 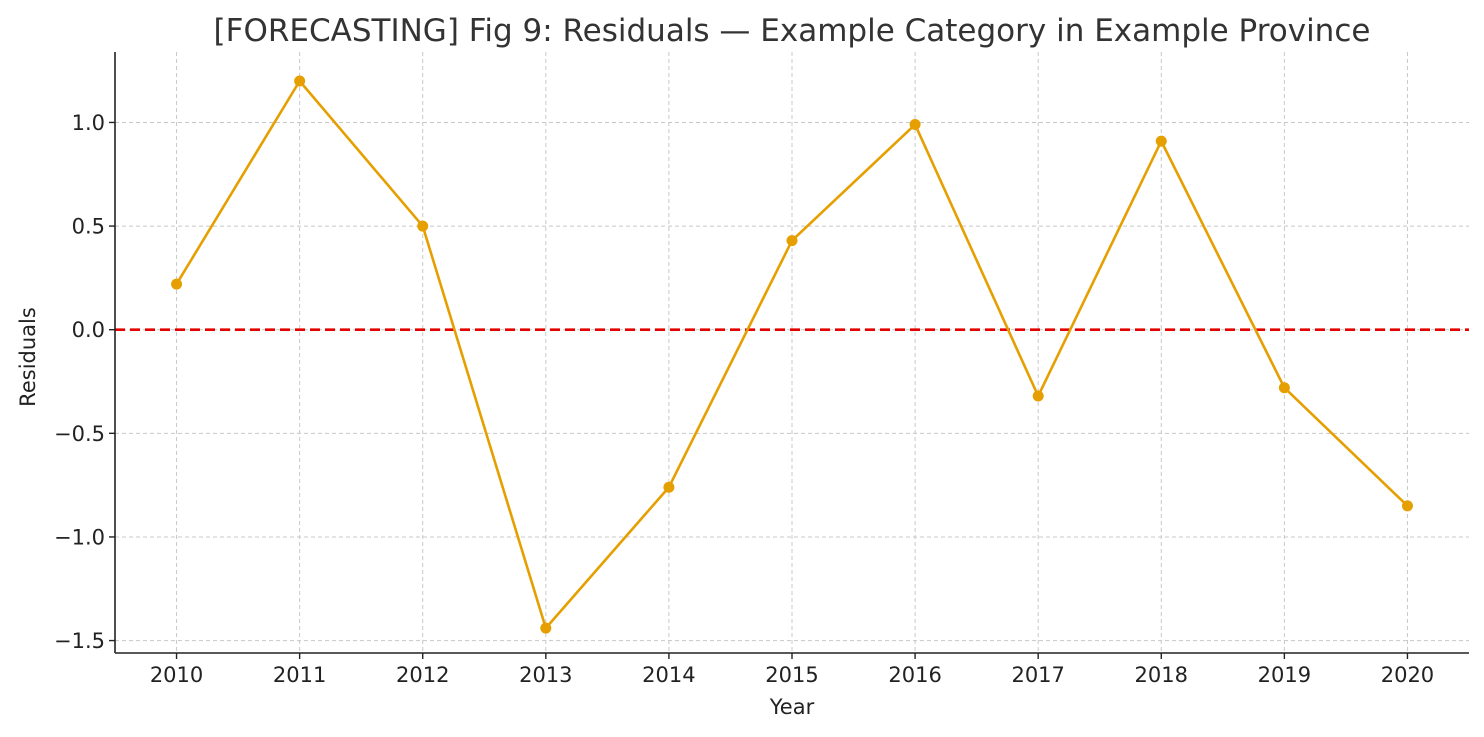 What do you see at coordinates (176, 675) in the screenshot?
I see `x-tick-label-2010: 2010` at bounding box center [176, 675].